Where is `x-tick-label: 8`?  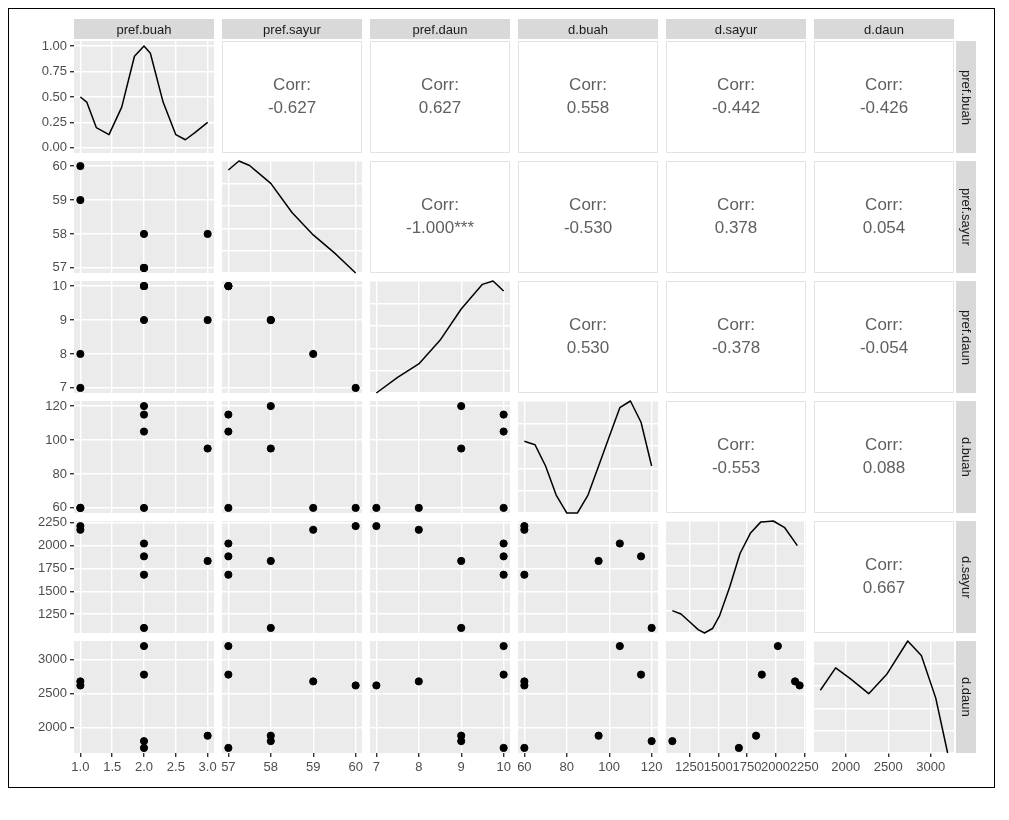
x-tick-label: 8 is located at coordinates (419, 767).